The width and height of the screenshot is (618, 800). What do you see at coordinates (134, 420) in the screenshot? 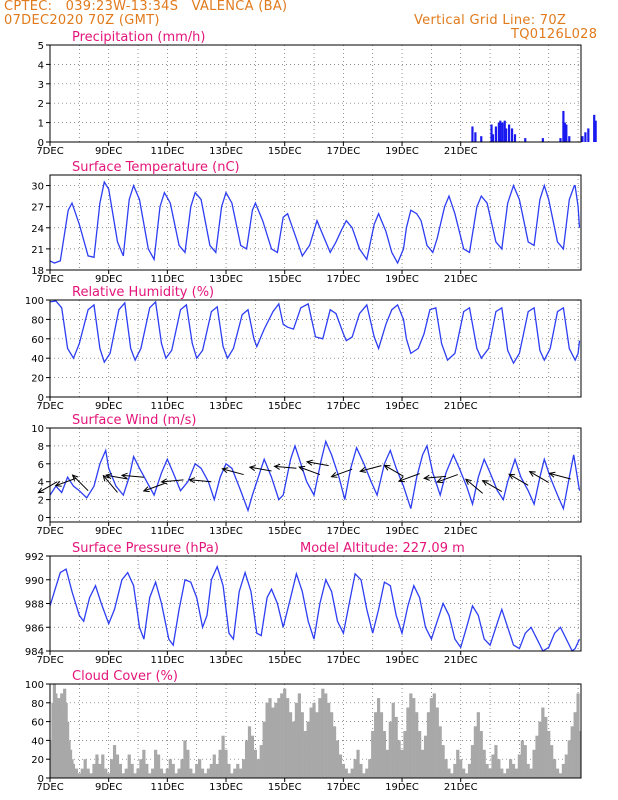
I see `panel-title: Surface Wind (m/s)` at bounding box center [134, 420].